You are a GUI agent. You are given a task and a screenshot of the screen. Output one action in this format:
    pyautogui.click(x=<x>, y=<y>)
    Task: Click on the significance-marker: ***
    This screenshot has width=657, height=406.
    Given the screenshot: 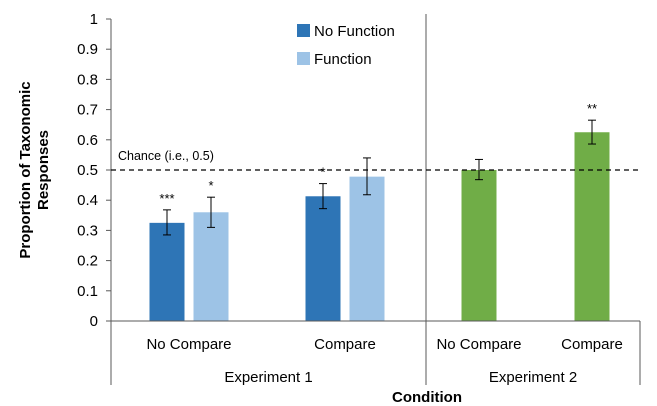 What is the action you would take?
    pyautogui.click(x=166, y=198)
    